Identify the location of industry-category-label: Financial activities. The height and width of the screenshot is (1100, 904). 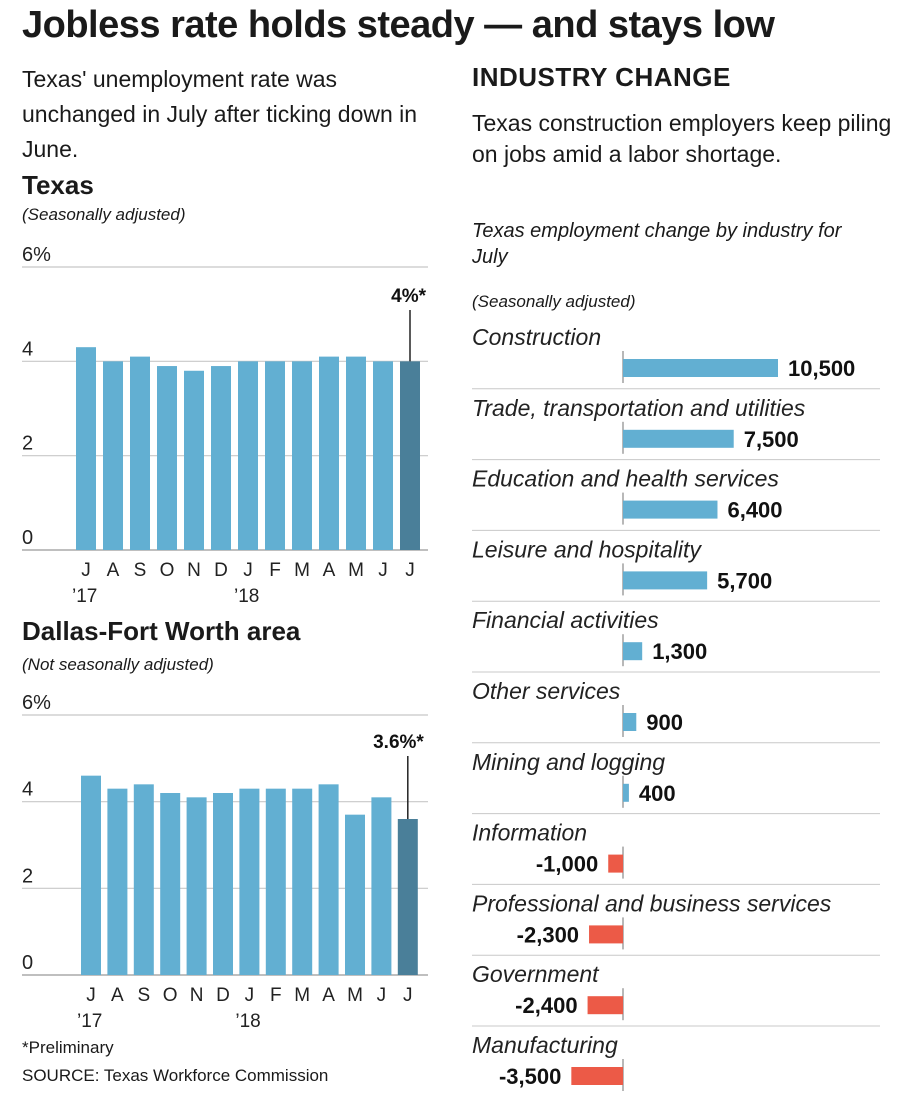
(565, 620).